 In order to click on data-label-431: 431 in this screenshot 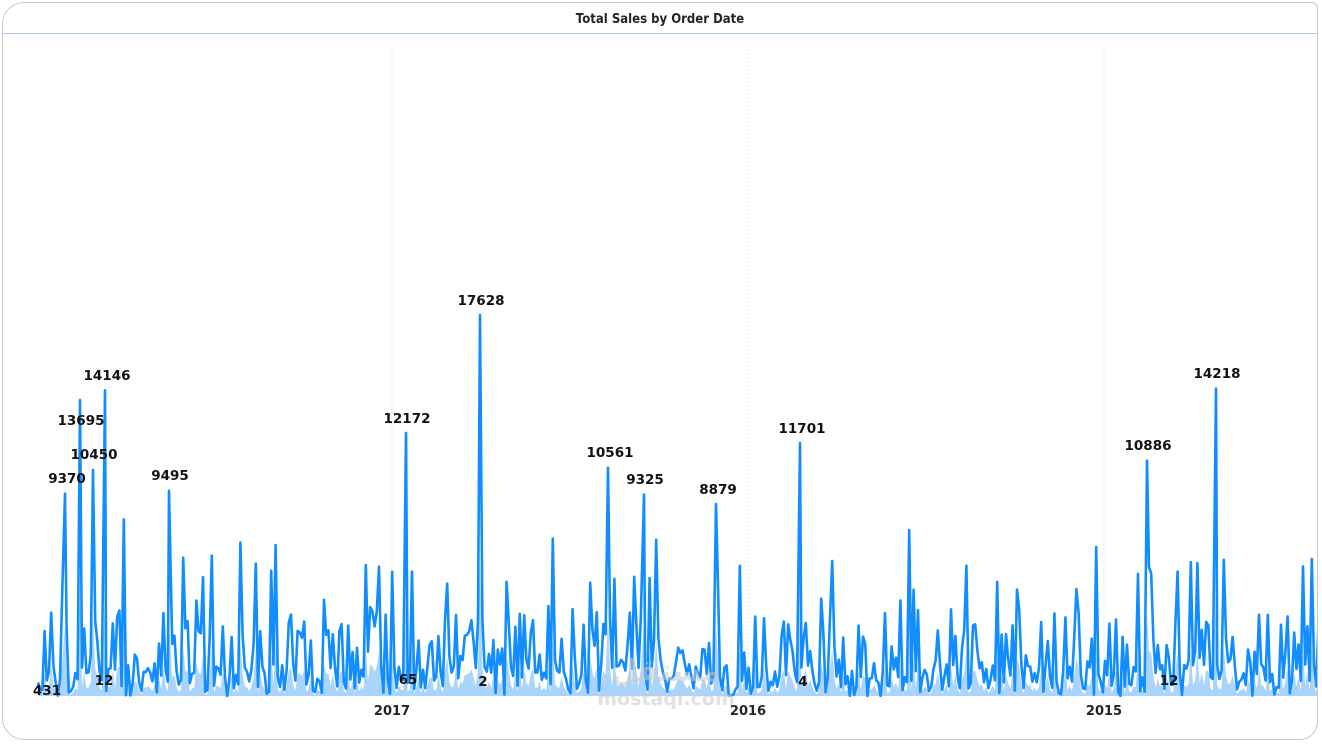, I will do `click(47, 691)`.